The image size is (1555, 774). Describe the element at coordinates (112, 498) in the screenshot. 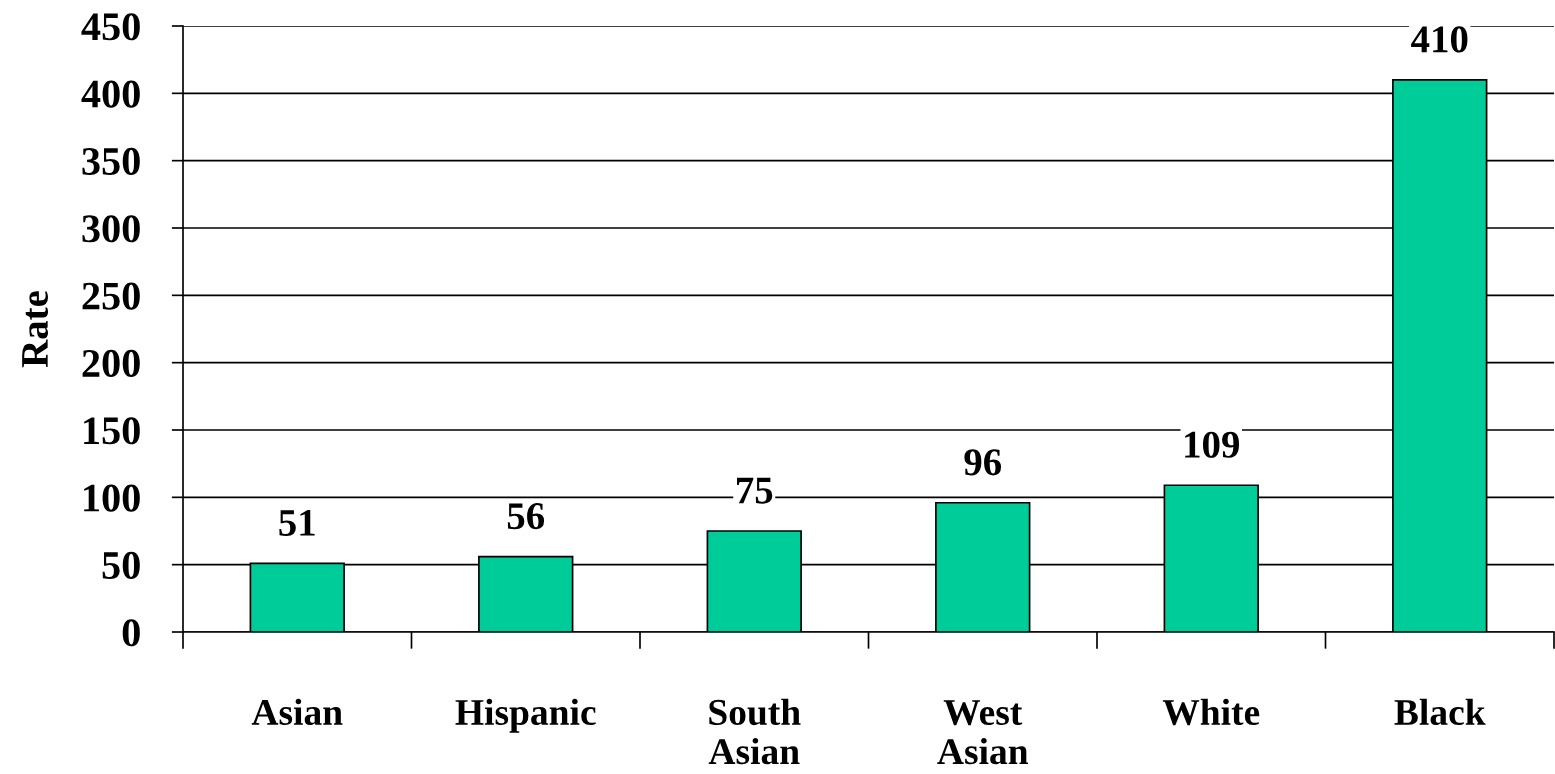

I see `y-tick-label: 100` at that location.